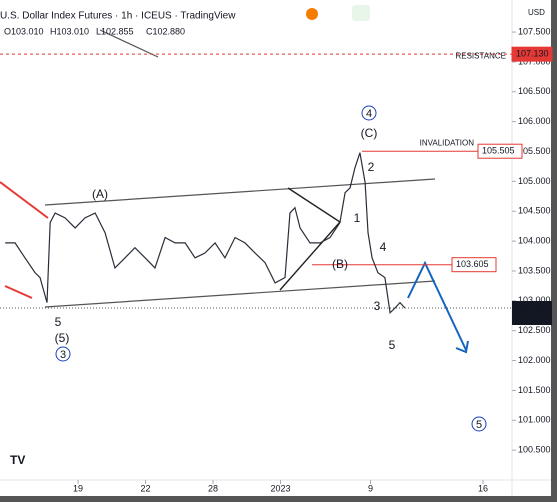  What do you see at coordinates (534, 450) in the screenshot?
I see `y-tick-label: 100.500` at bounding box center [534, 450].